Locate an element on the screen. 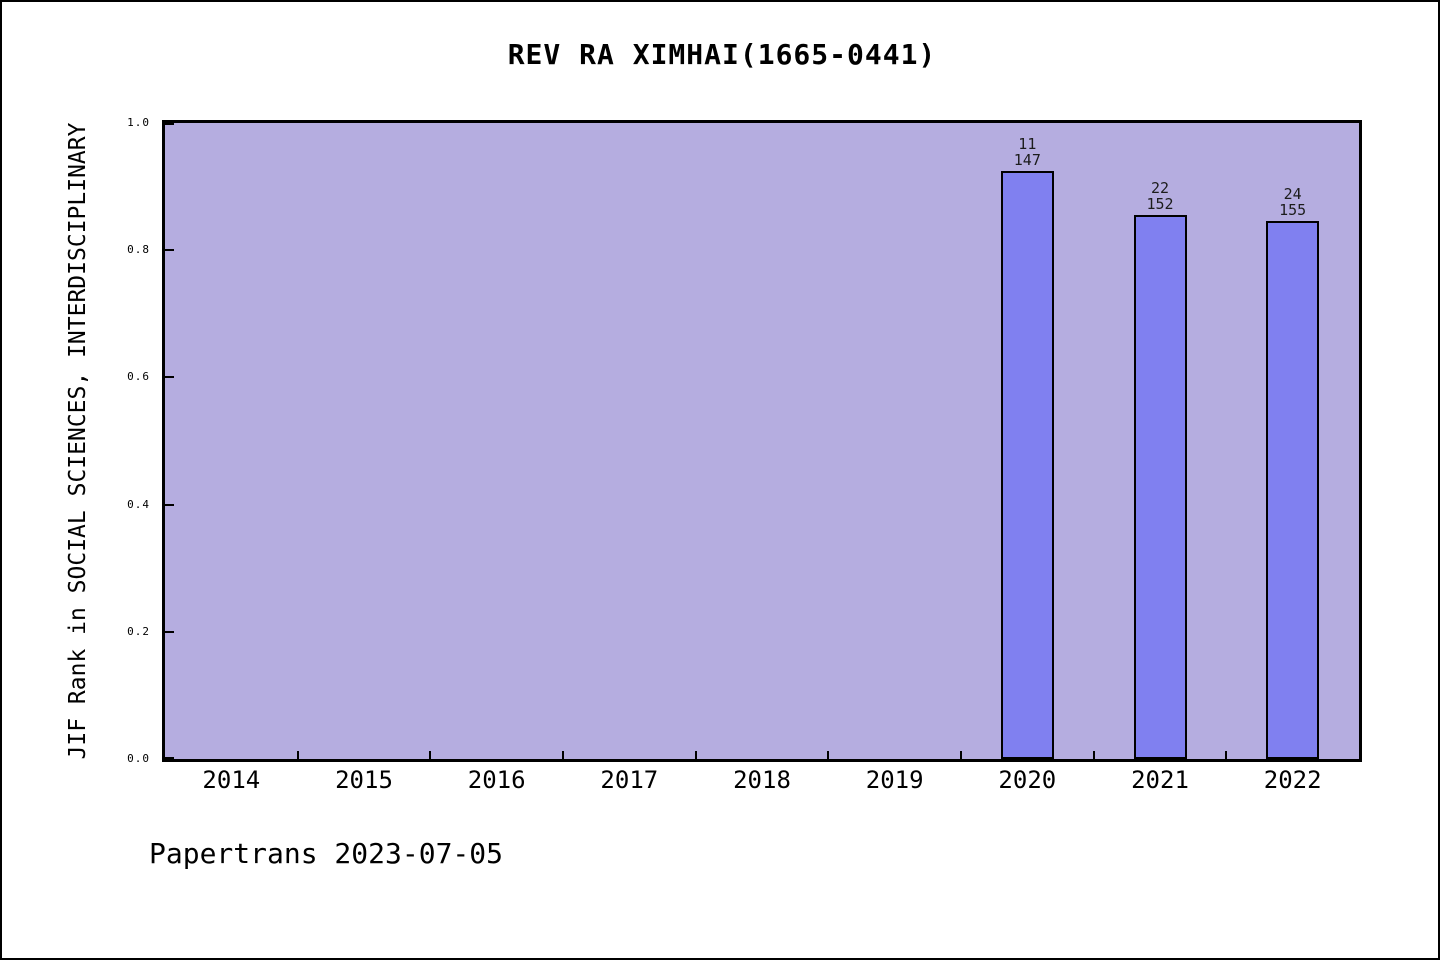 This screenshot has height=960, width=1440. x-tick-label: 2019 is located at coordinates (894, 780).